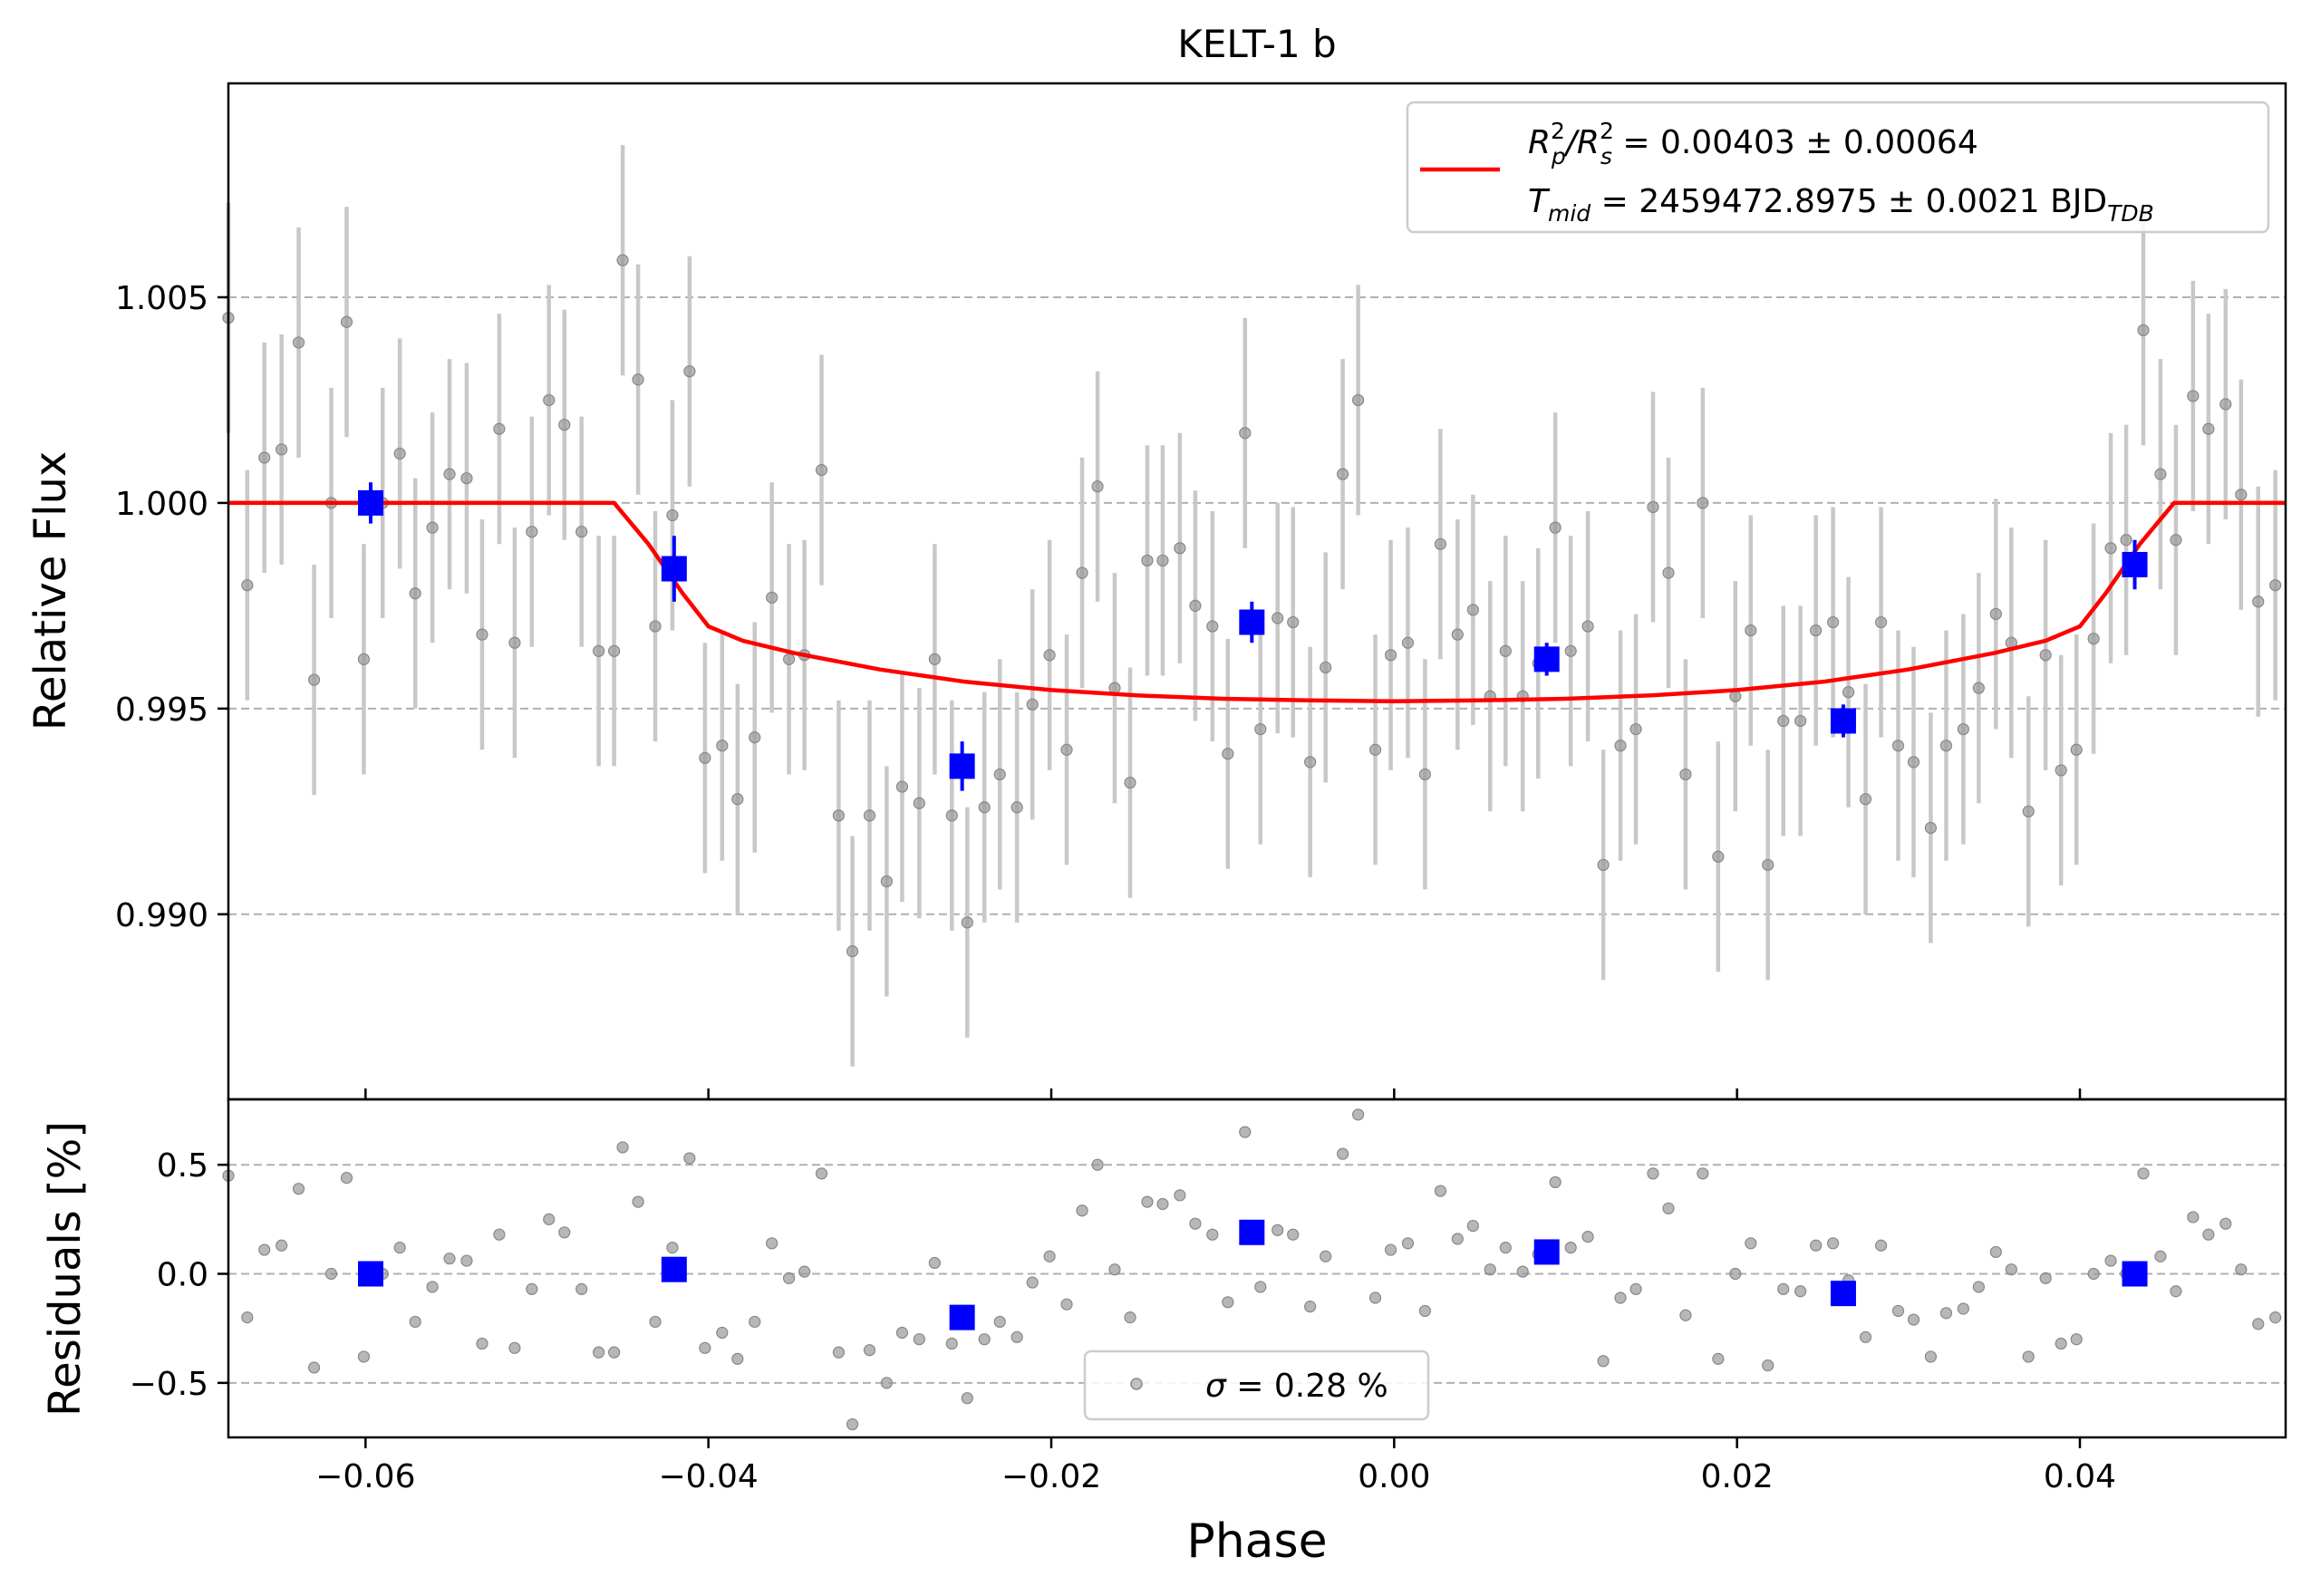  What do you see at coordinates (1394, 1476) in the screenshot?
I see `xtick-label: 0.00` at bounding box center [1394, 1476].